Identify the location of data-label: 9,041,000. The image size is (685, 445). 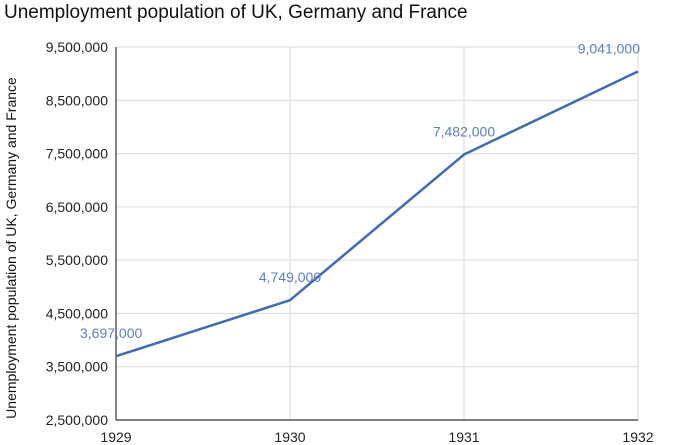
(609, 48).